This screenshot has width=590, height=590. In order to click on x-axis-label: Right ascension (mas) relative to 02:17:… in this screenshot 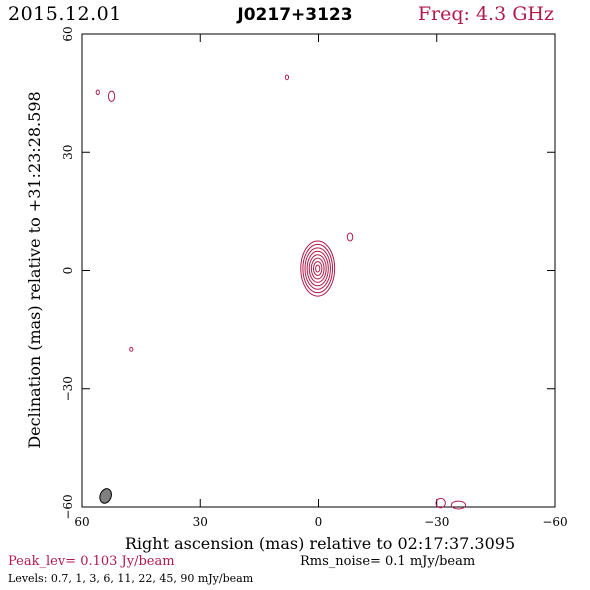, I will do `click(320, 543)`.